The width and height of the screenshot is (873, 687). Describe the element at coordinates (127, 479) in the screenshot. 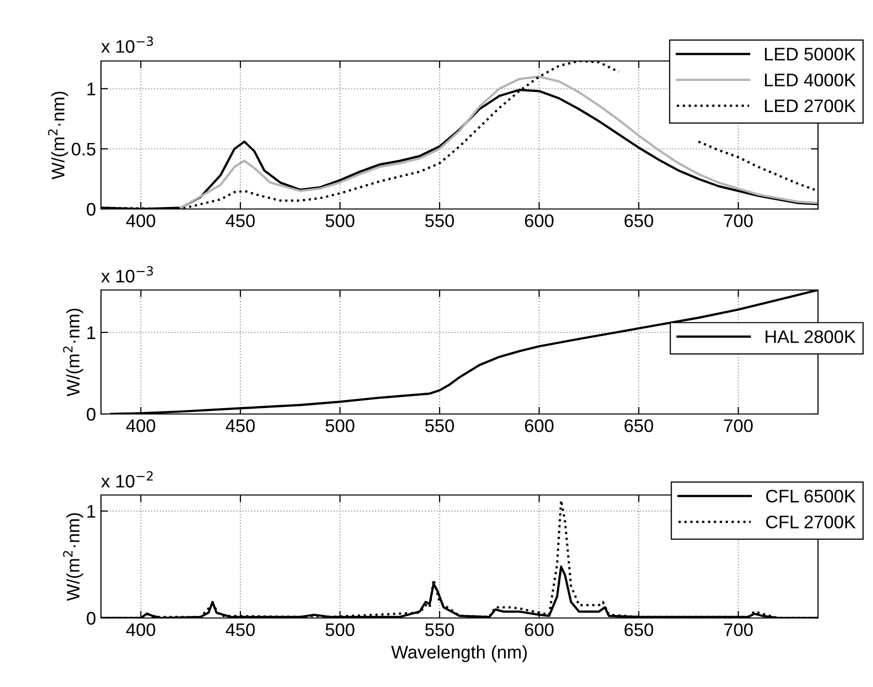

I see `text: x 10$^{−2}$` at that location.